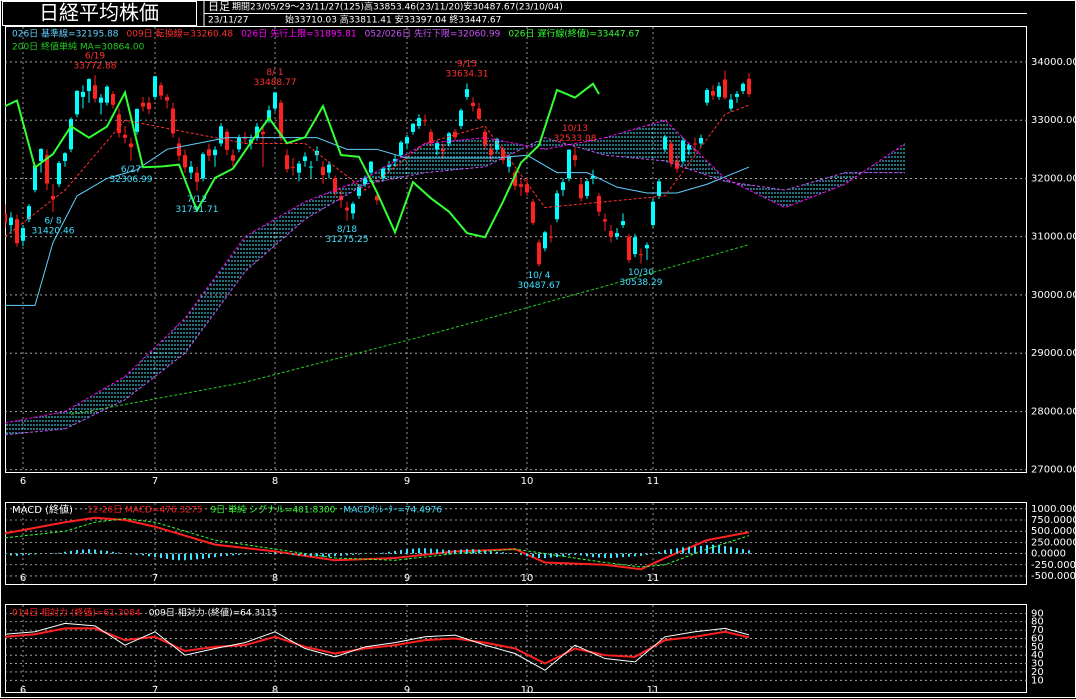 Image resolution: width=1076 pixels, height=699 pixels. What do you see at coordinates (393, 20) in the screenshot?
I see `ohlc-summary: 始33710.03 高33811.41 安33397.04 終33447.67` at bounding box center [393, 20].